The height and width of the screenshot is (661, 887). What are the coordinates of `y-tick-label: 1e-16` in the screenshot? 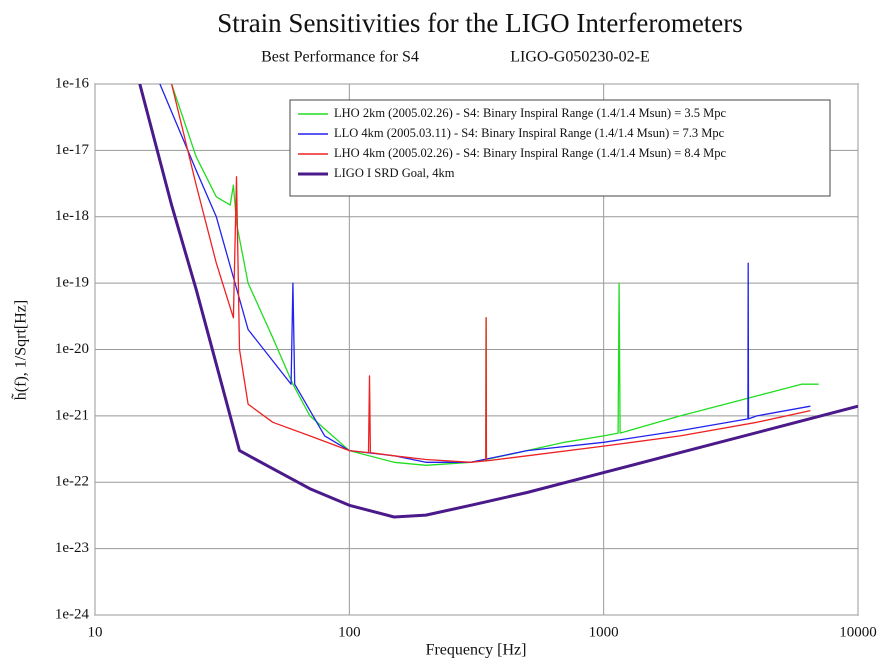 It's located at (72, 83).